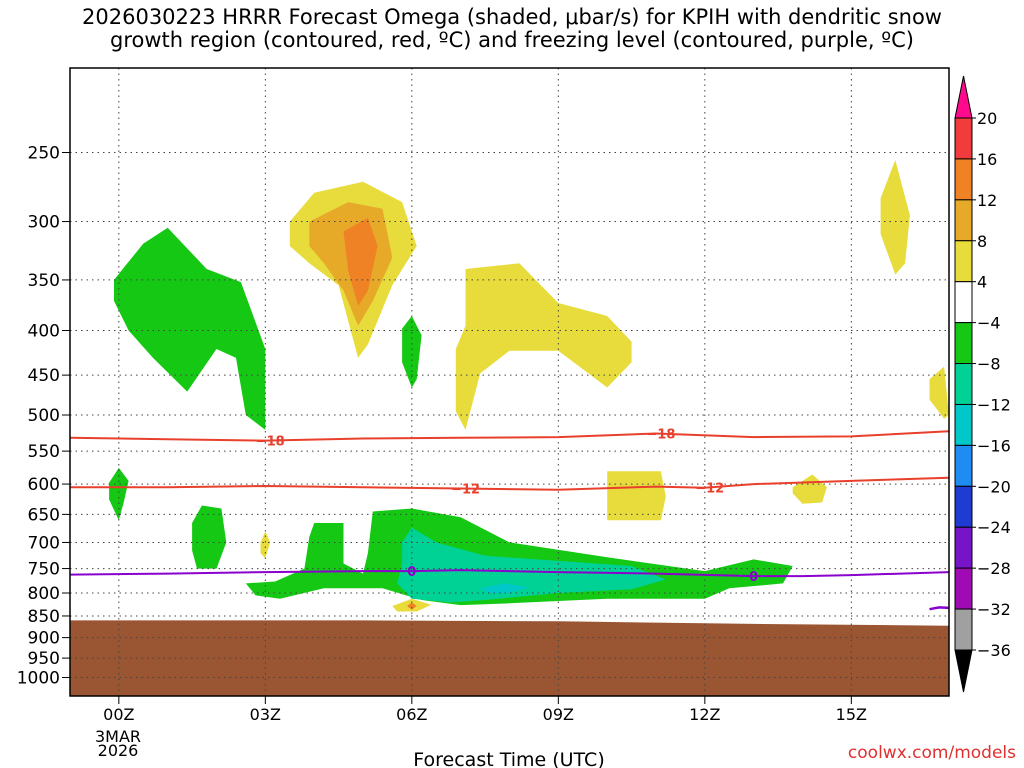  Describe the element at coordinates (989, 364) in the screenshot. I see `colorbar-label: −8` at that location.